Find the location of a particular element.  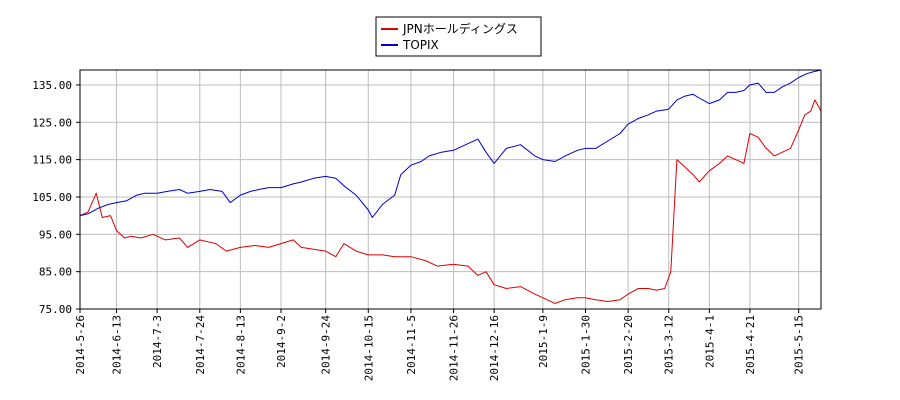

x-tick-label: 2015-1-30 is located at coordinates (586, 345).